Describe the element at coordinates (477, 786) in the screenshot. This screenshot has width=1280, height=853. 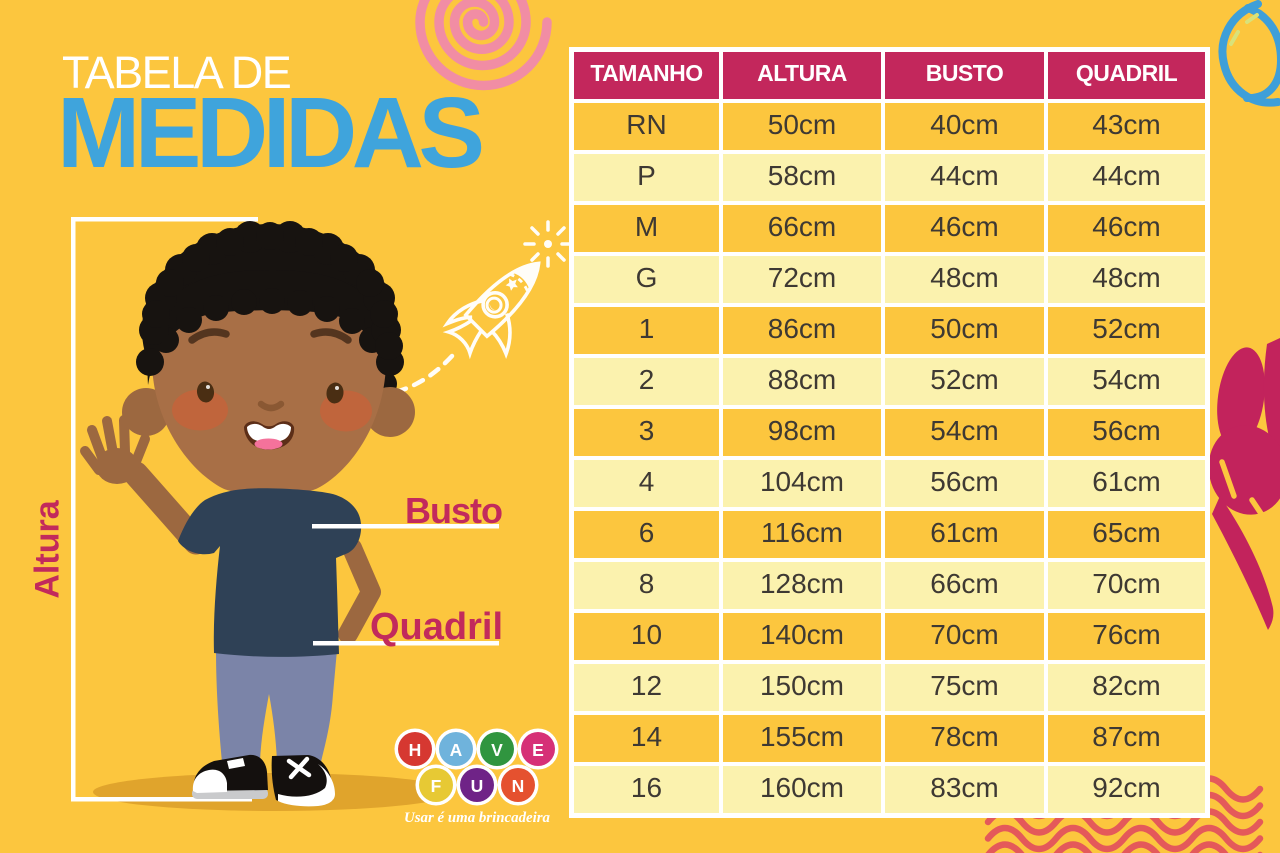
I see `svg-text: U` at that location.